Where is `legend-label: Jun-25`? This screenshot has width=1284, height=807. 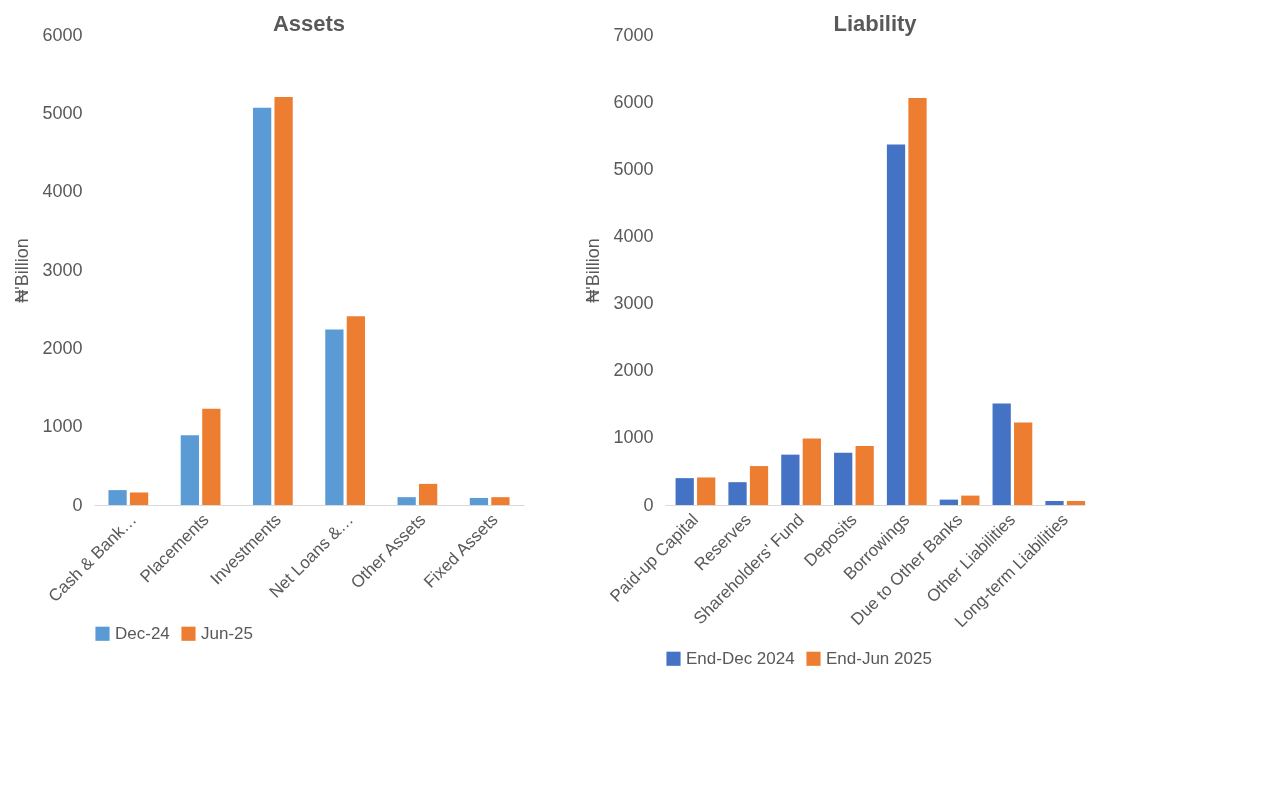
legend-label: Jun-25 is located at coordinates (227, 633).